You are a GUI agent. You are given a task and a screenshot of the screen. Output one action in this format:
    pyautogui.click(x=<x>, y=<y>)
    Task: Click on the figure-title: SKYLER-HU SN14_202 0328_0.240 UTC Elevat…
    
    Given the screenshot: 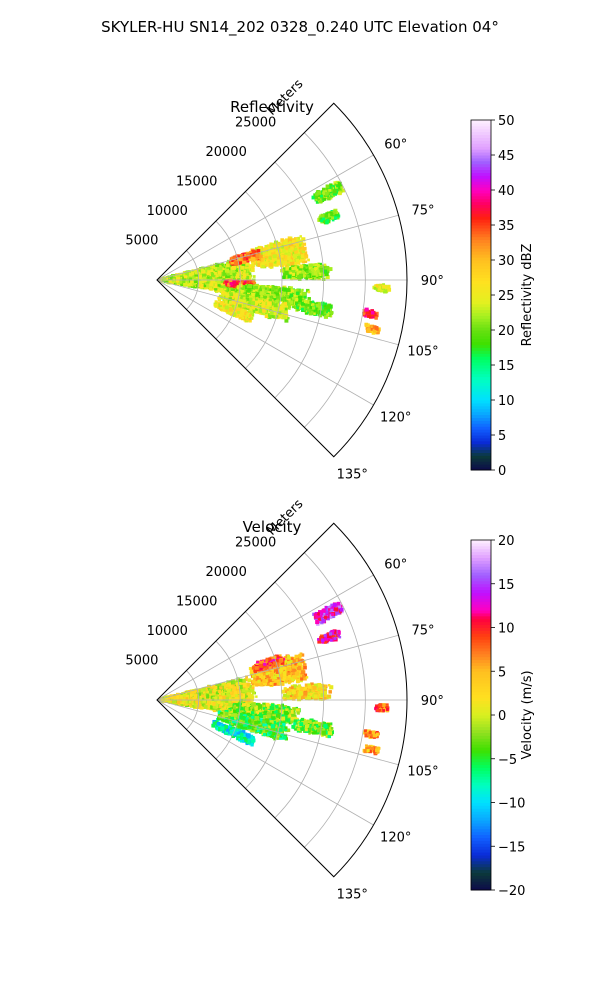 What is the action you would take?
    pyautogui.click(x=300, y=27)
    